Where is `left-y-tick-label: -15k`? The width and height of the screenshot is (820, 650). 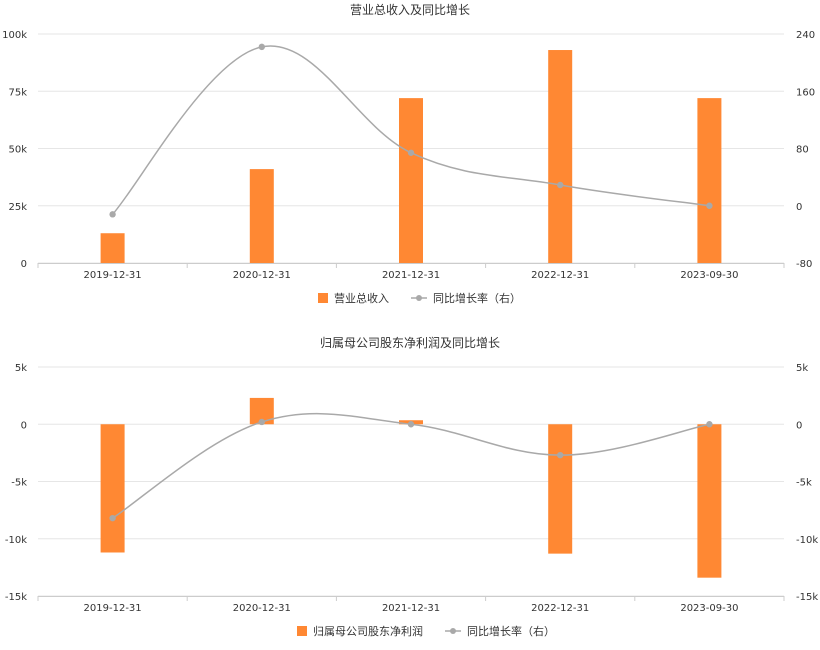 left-y-tick-label: -15k is located at coordinates (16, 597).